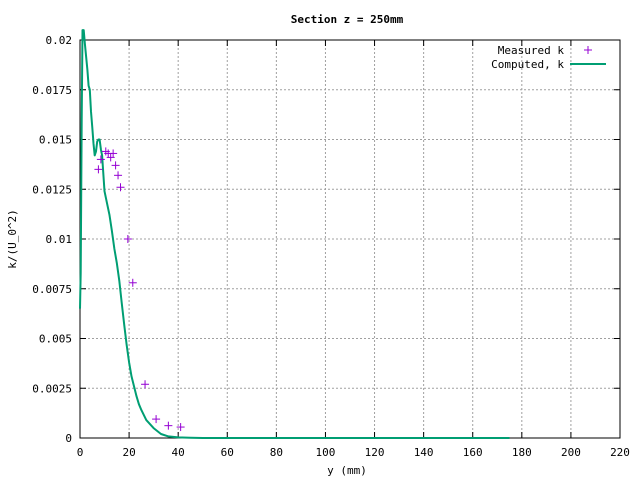 The width and height of the screenshot is (640, 480). I want to click on x-tick-label: 140, so click(424, 452).